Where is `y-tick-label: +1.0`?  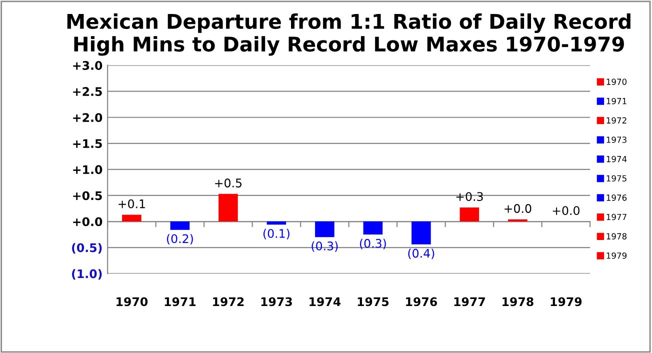
y-tick-label: +1.0 is located at coordinates (87, 169).